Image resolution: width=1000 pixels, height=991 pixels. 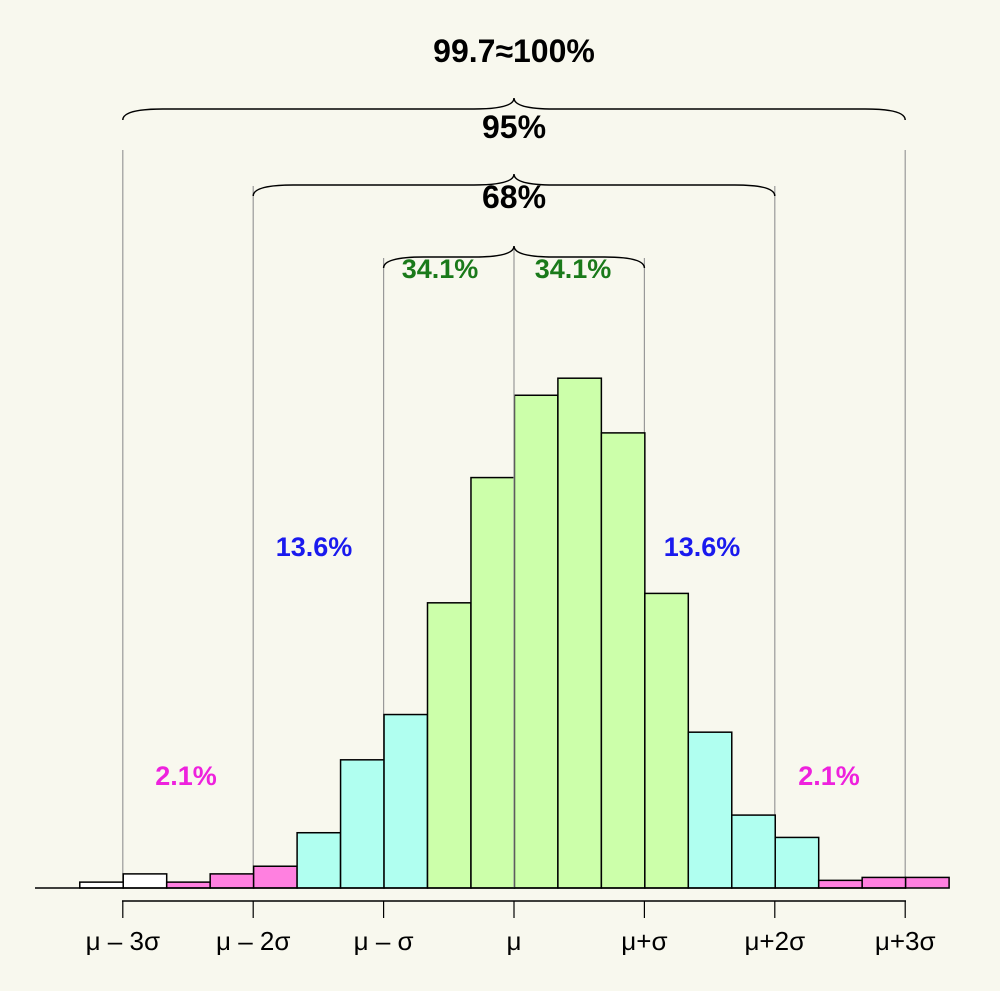 What do you see at coordinates (905, 941) in the screenshot?
I see `x-tick-label: μ+3σ` at bounding box center [905, 941].